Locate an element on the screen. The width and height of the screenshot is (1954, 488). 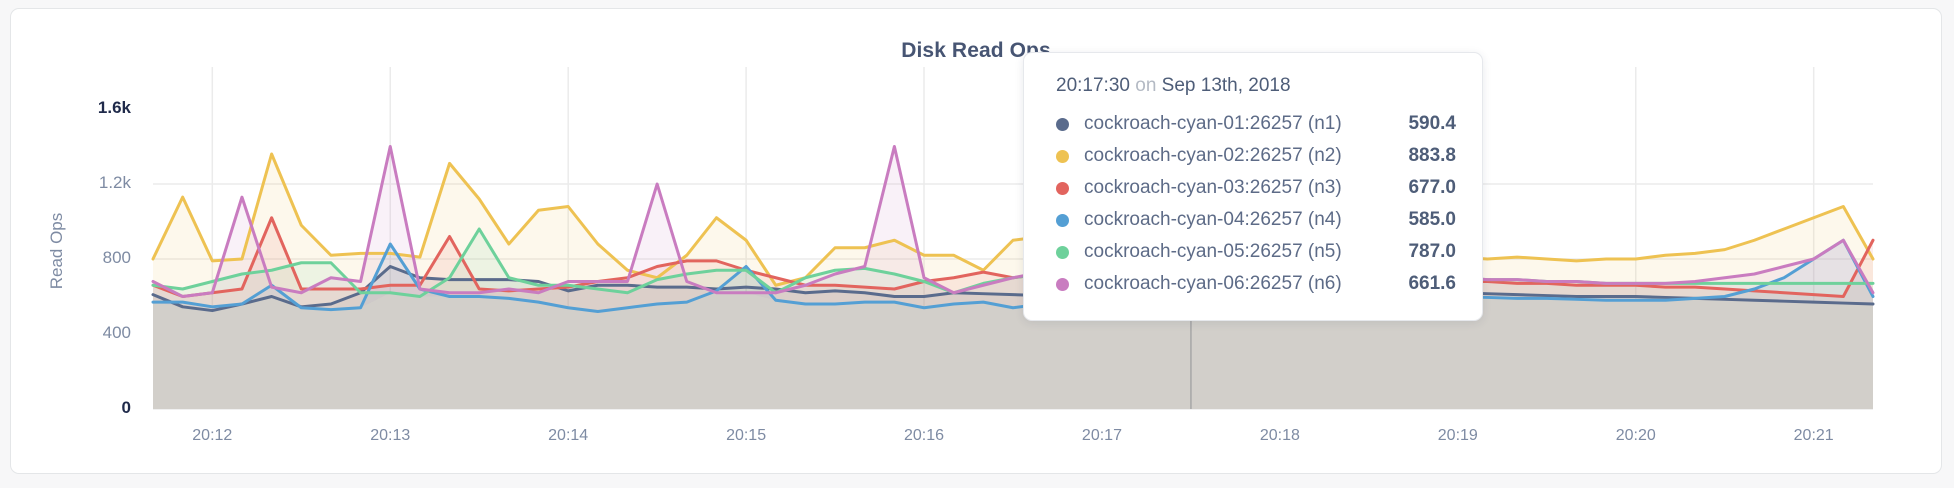
tooltip-time: 20:17:30 is located at coordinates (1093, 85).